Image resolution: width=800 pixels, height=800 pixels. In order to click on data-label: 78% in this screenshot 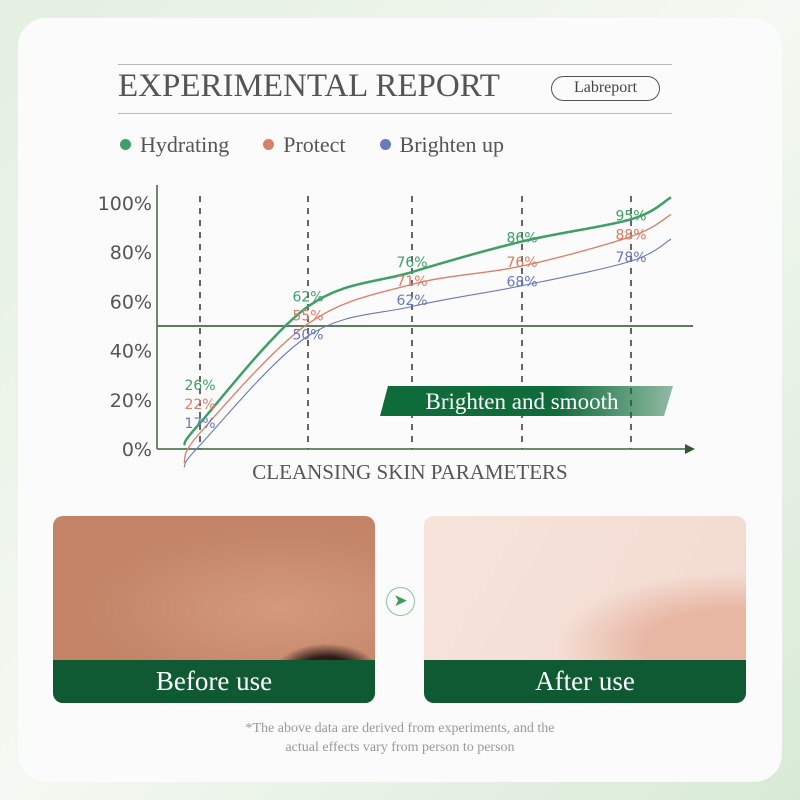, I will do `click(630, 258)`.